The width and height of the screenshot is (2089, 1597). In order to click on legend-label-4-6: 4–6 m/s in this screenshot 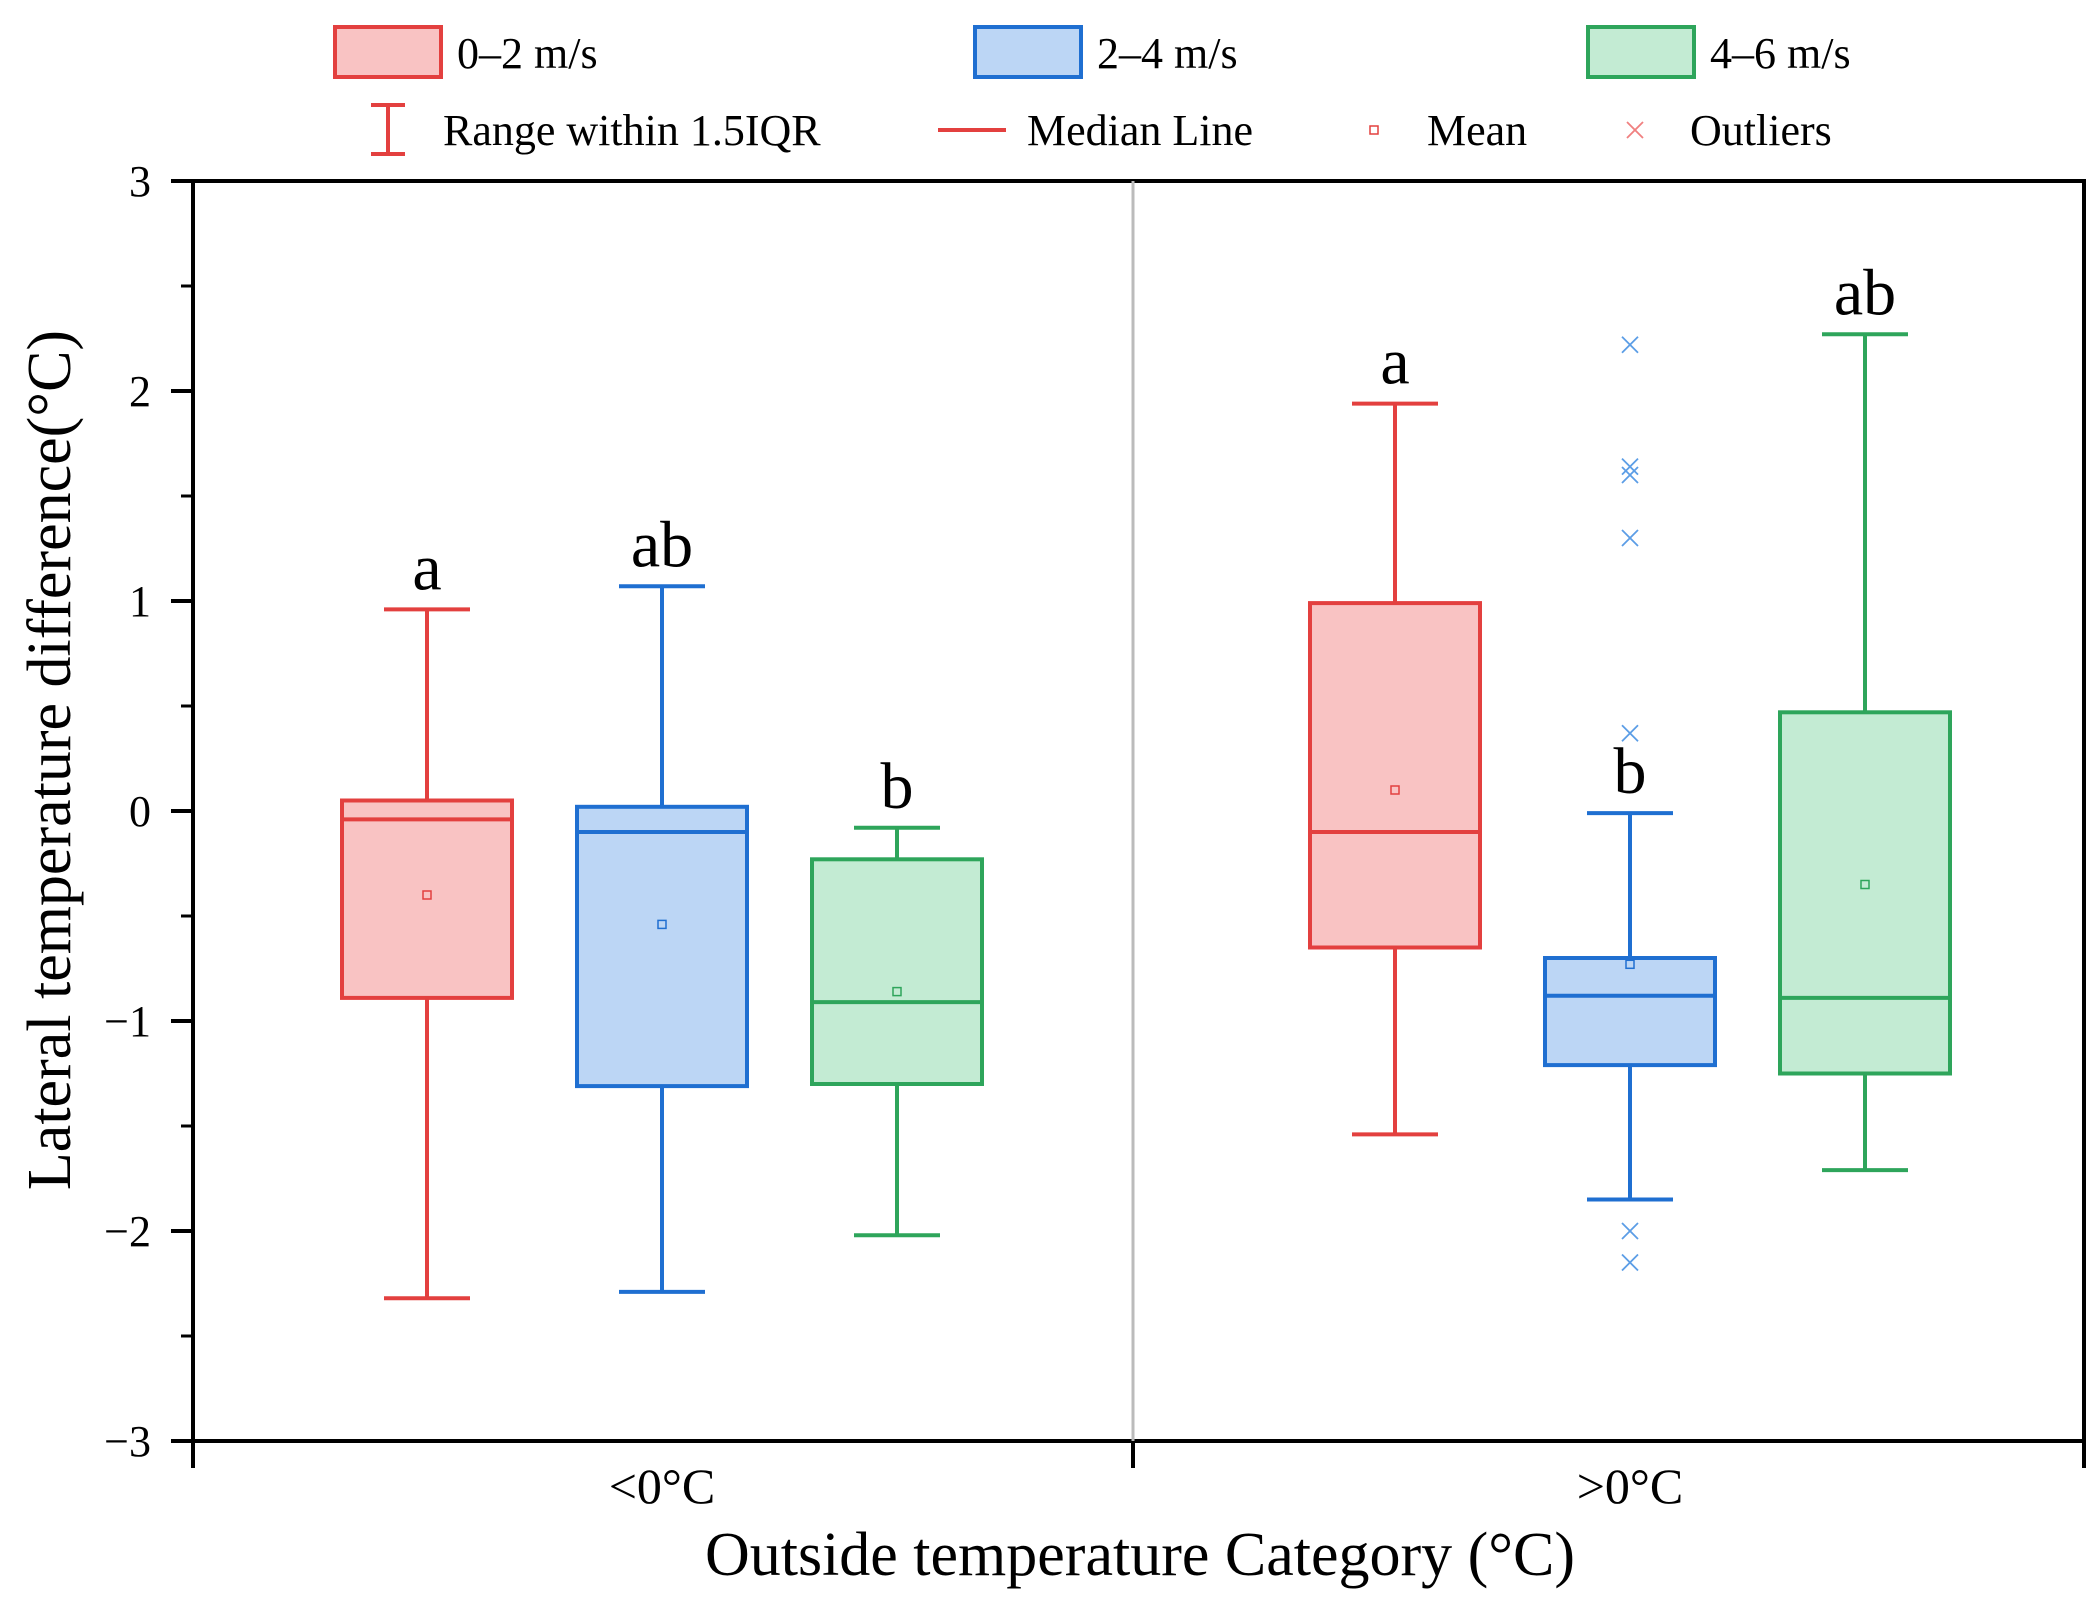, I will do `click(1780, 53)`.